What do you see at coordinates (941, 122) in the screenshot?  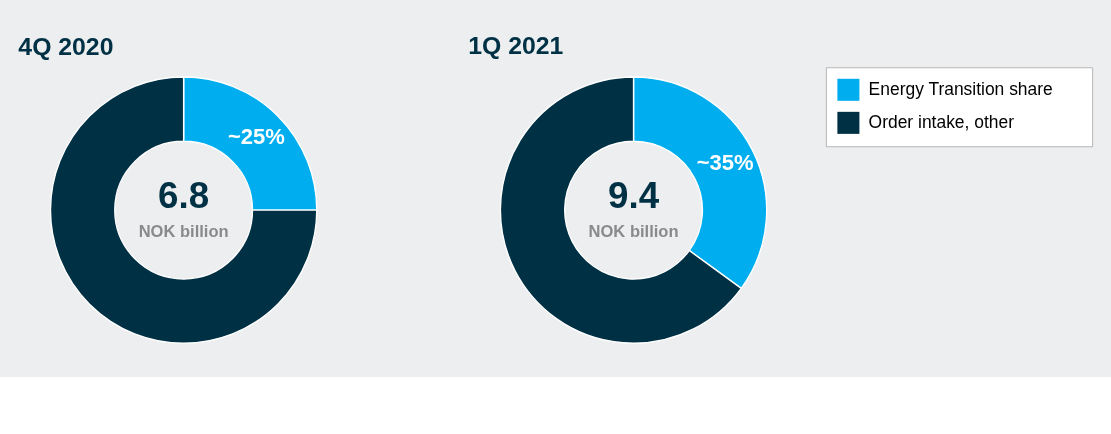 I see `legend-label: Order intake, other` at bounding box center [941, 122].